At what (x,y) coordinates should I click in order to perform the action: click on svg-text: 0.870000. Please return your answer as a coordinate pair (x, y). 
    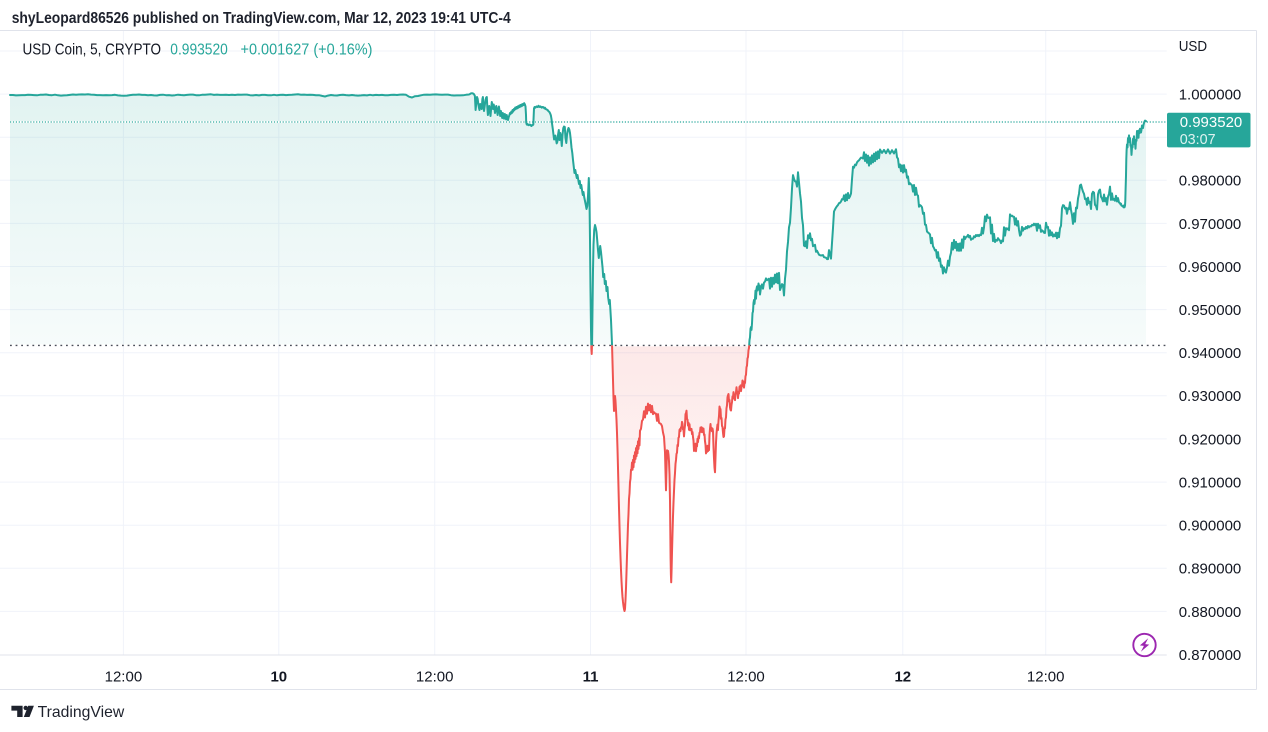
    Looking at the image, I should click on (1210, 655).